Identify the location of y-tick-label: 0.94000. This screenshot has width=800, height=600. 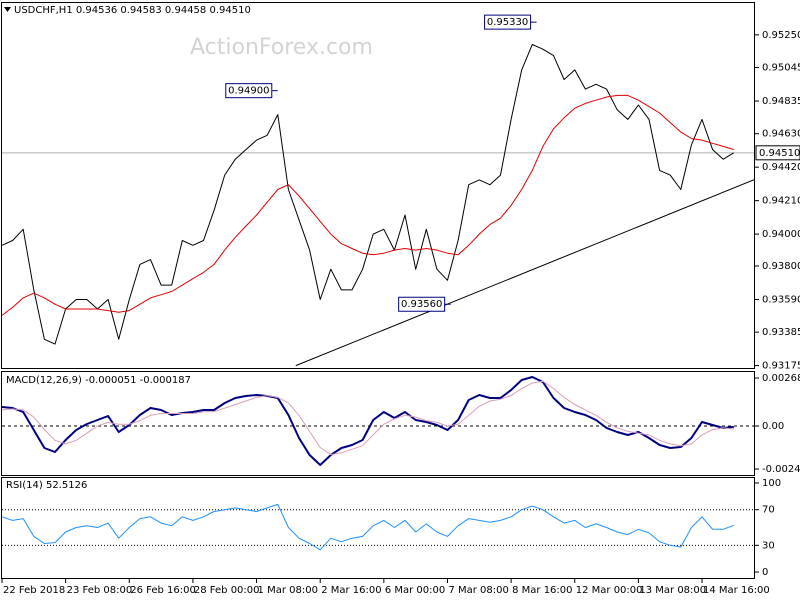
(781, 234).